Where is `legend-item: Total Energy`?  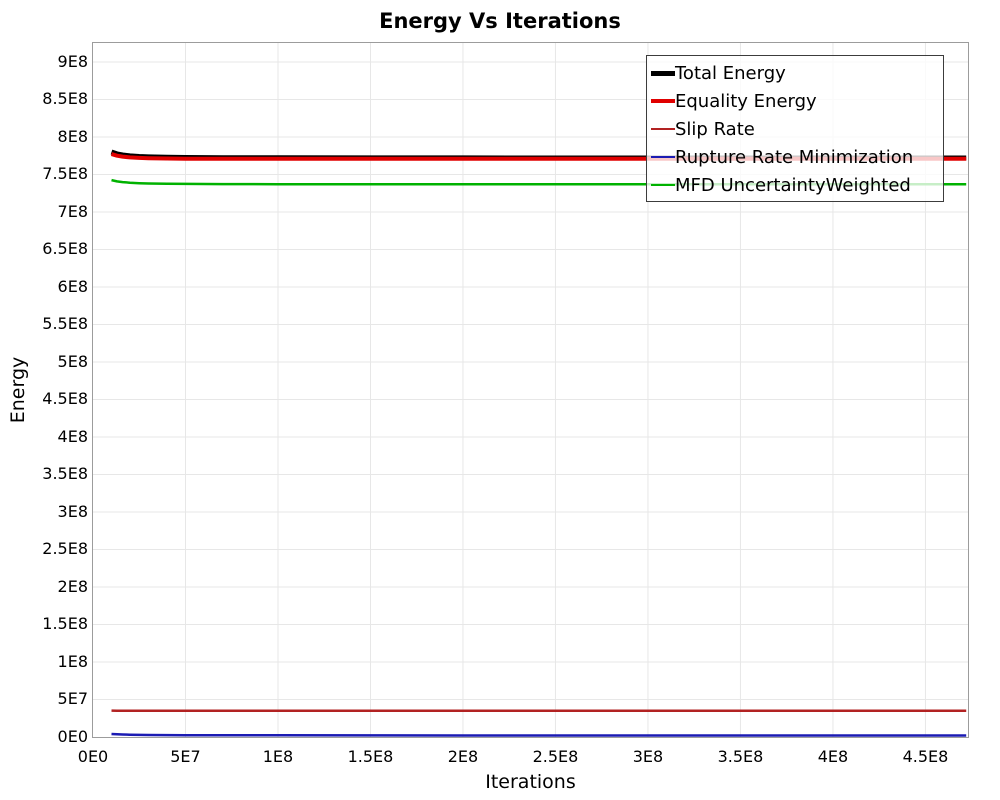
legend-item: Total Energy is located at coordinates (797, 73).